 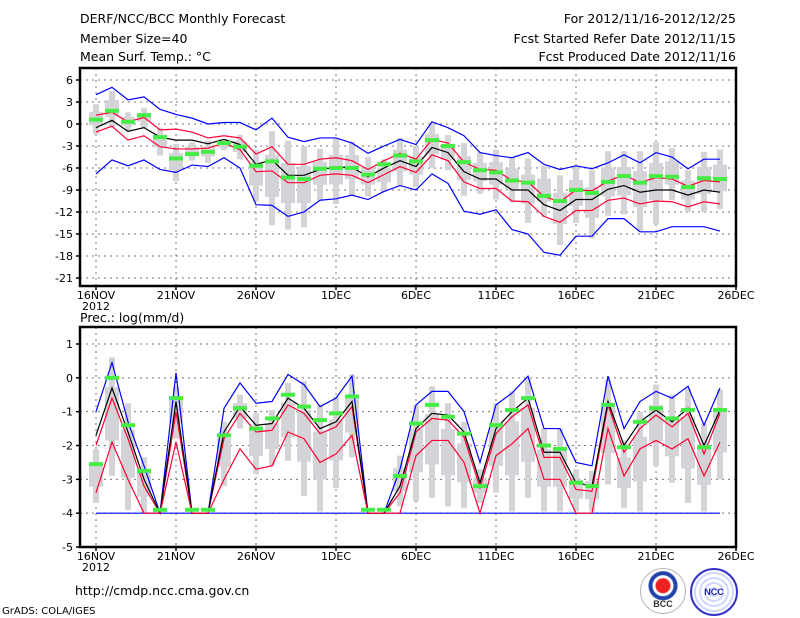 What do you see at coordinates (49, 611) in the screenshot?
I see `grads-credit: GrADS: COLA/IGES` at bounding box center [49, 611].